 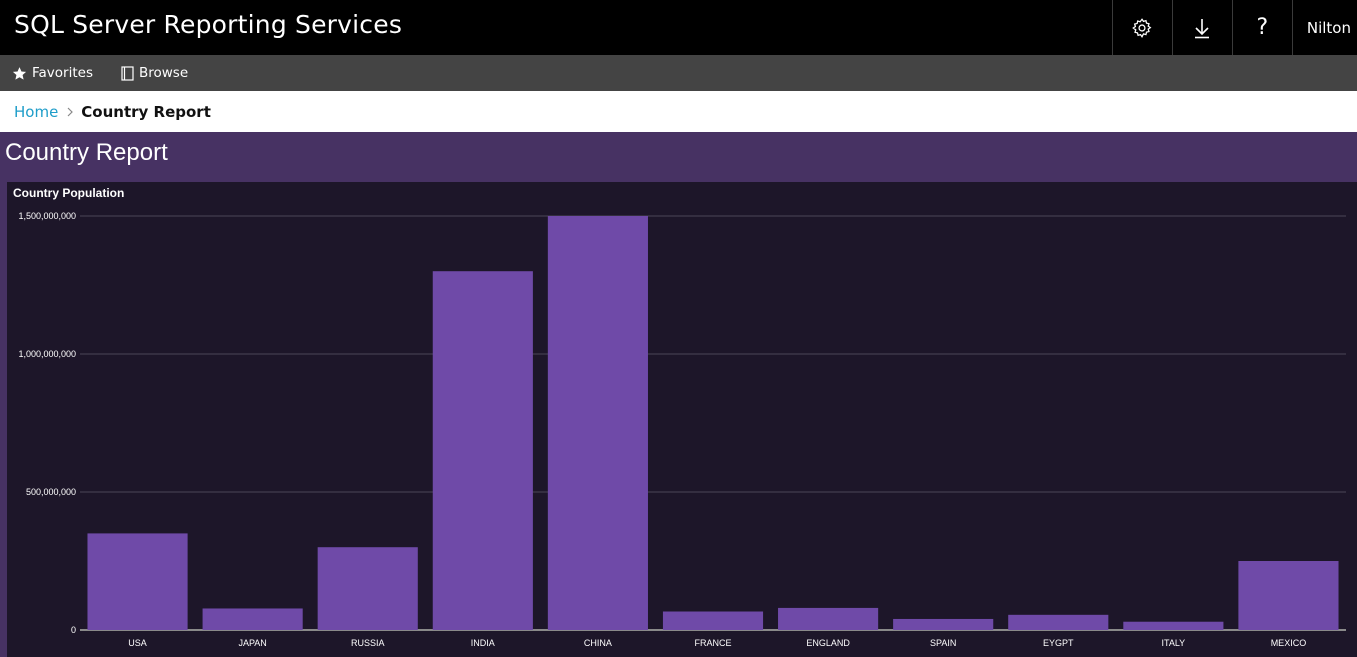 What do you see at coordinates (367, 588) in the screenshot?
I see `bar-russia` at bounding box center [367, 588].